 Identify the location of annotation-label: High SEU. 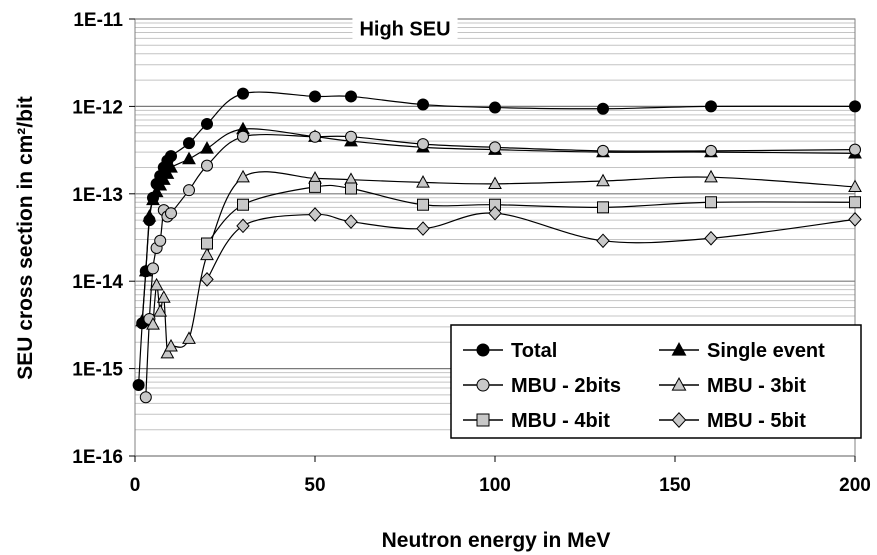
(404, 29).